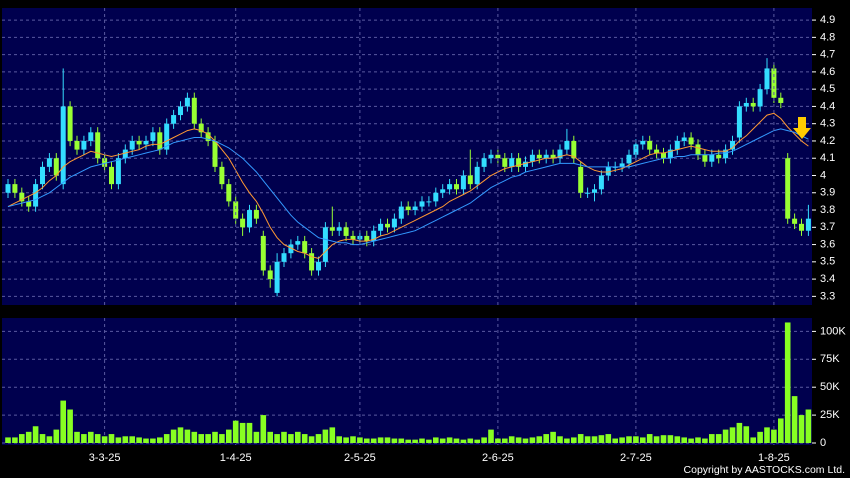  What do you see at coordinates (236, 458) in the screenshot?
I see `x-tick-label: 1-4-25` at bounding box center [236, 458].